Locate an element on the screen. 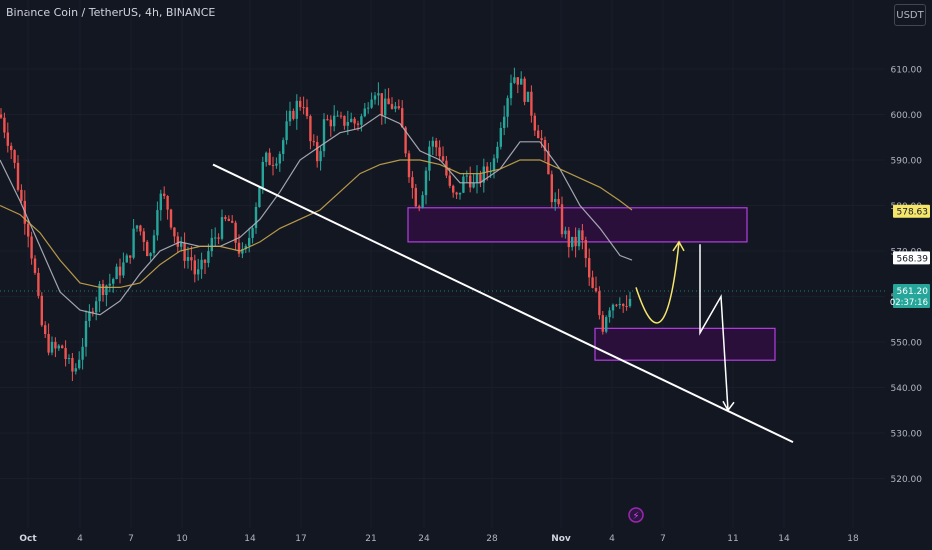 The height and width of the screenshot is (550, 932). price-tick-label: 600.00 is located at coordinates (907, 116).